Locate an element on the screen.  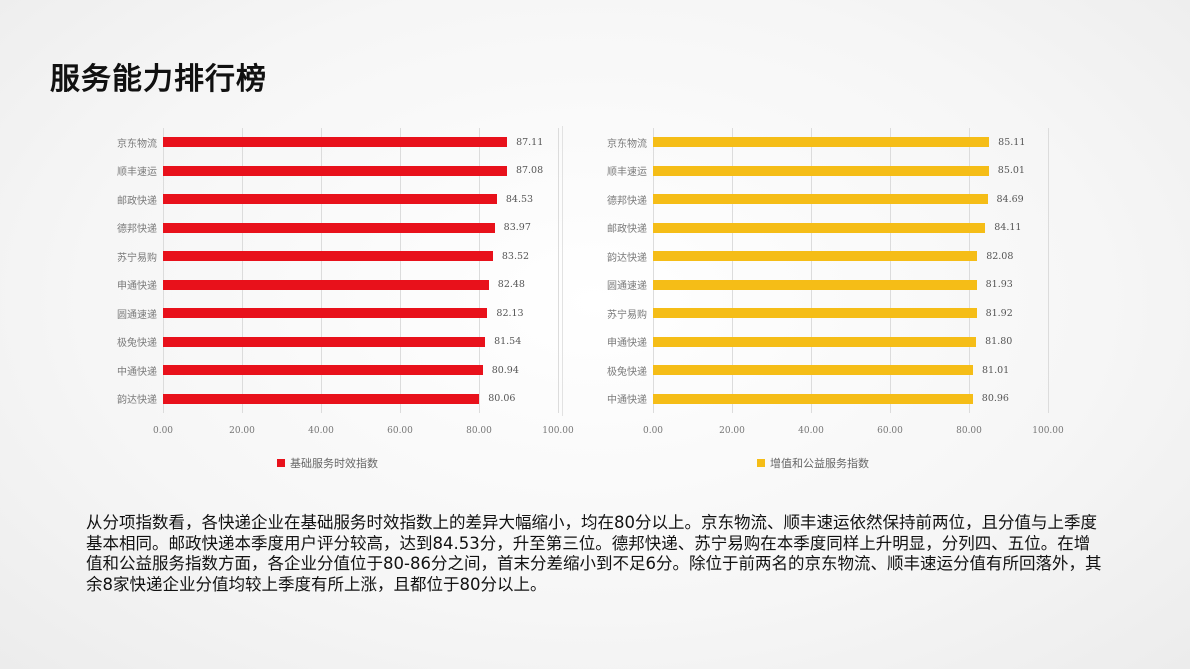
value-label: 82.08 is located at coordinates (1000, 256).